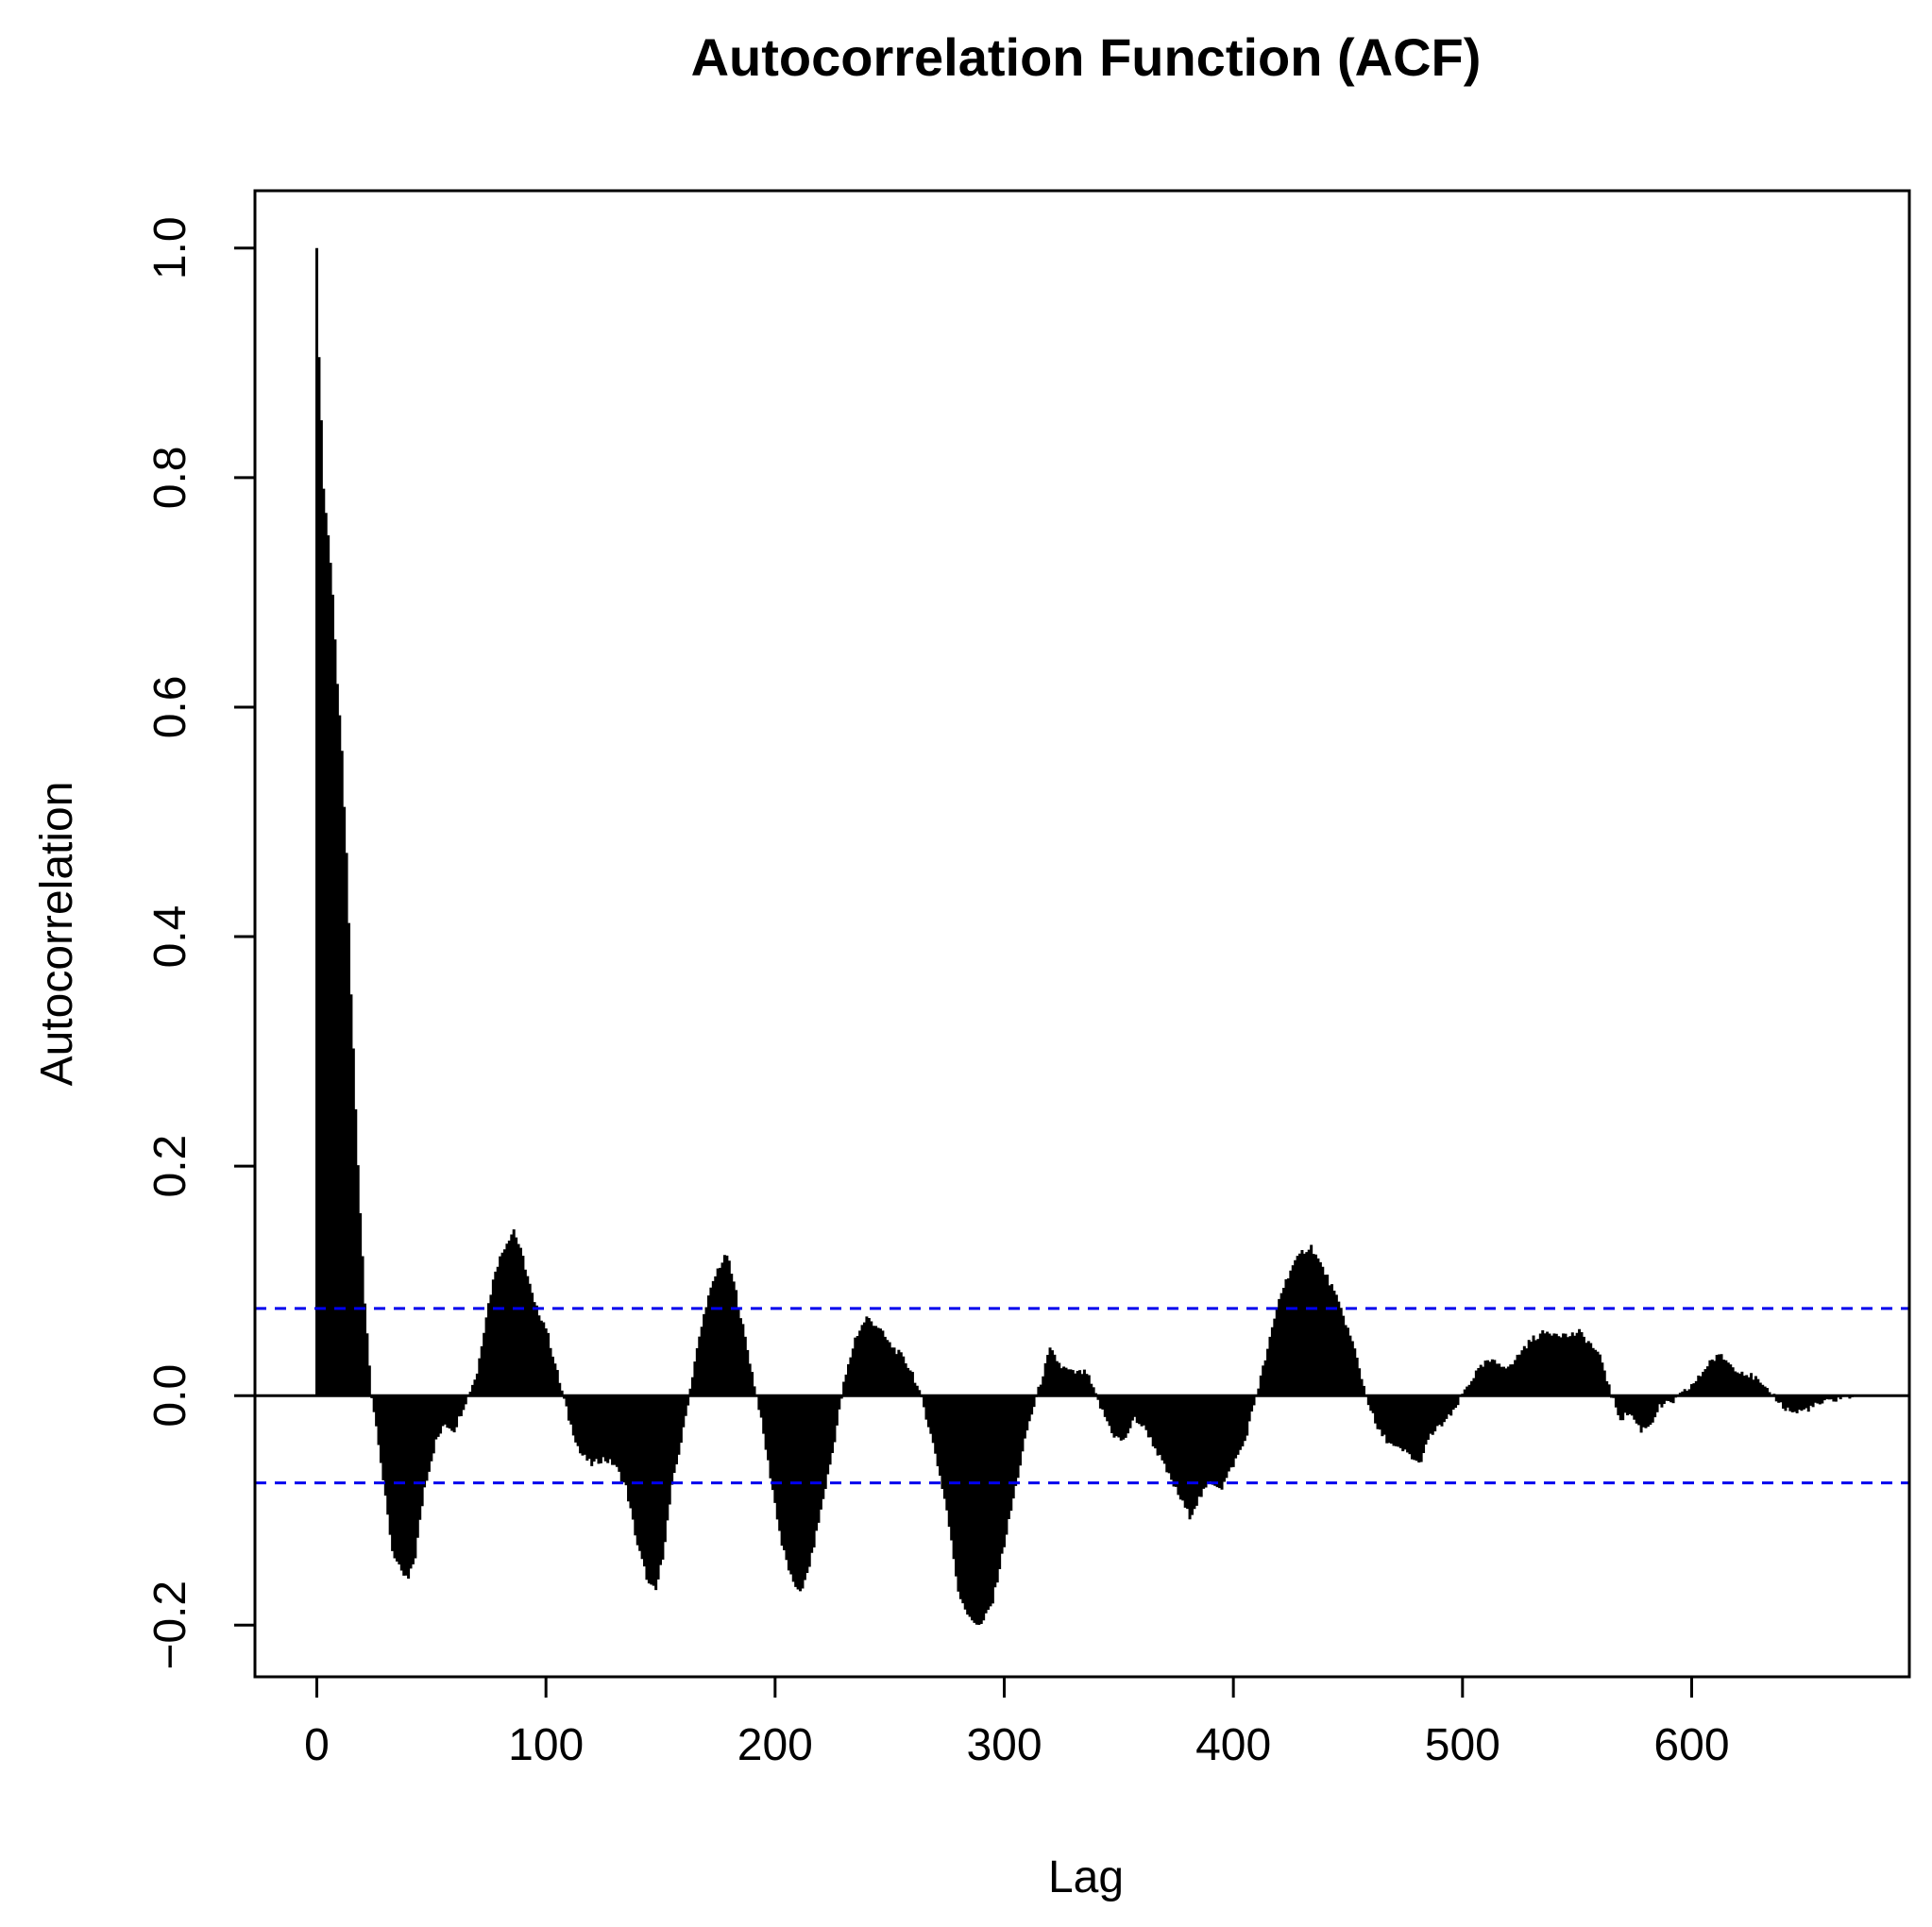 This screenshot has height=1927, width=1932. What do you see at coordinates (170, 477) in the screenshot?
I see `y-tick-label: 0.8` at bounding box center [170, 477].